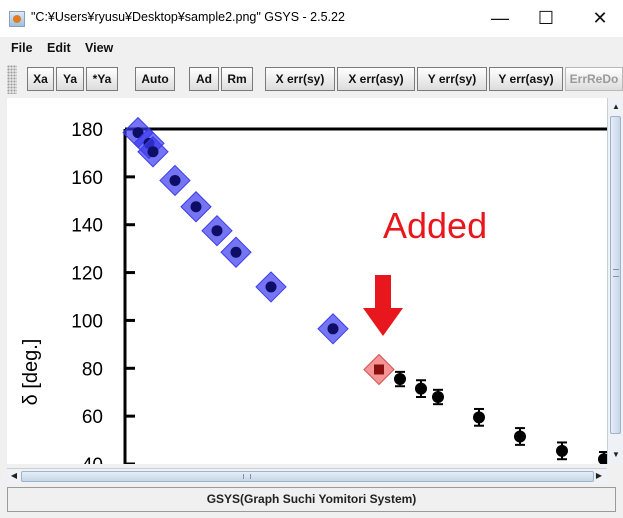  What do you see at coordinates (546, 18) in the screenshot?
I see `maximize-button: ☐` at bounding box center [546, 18].